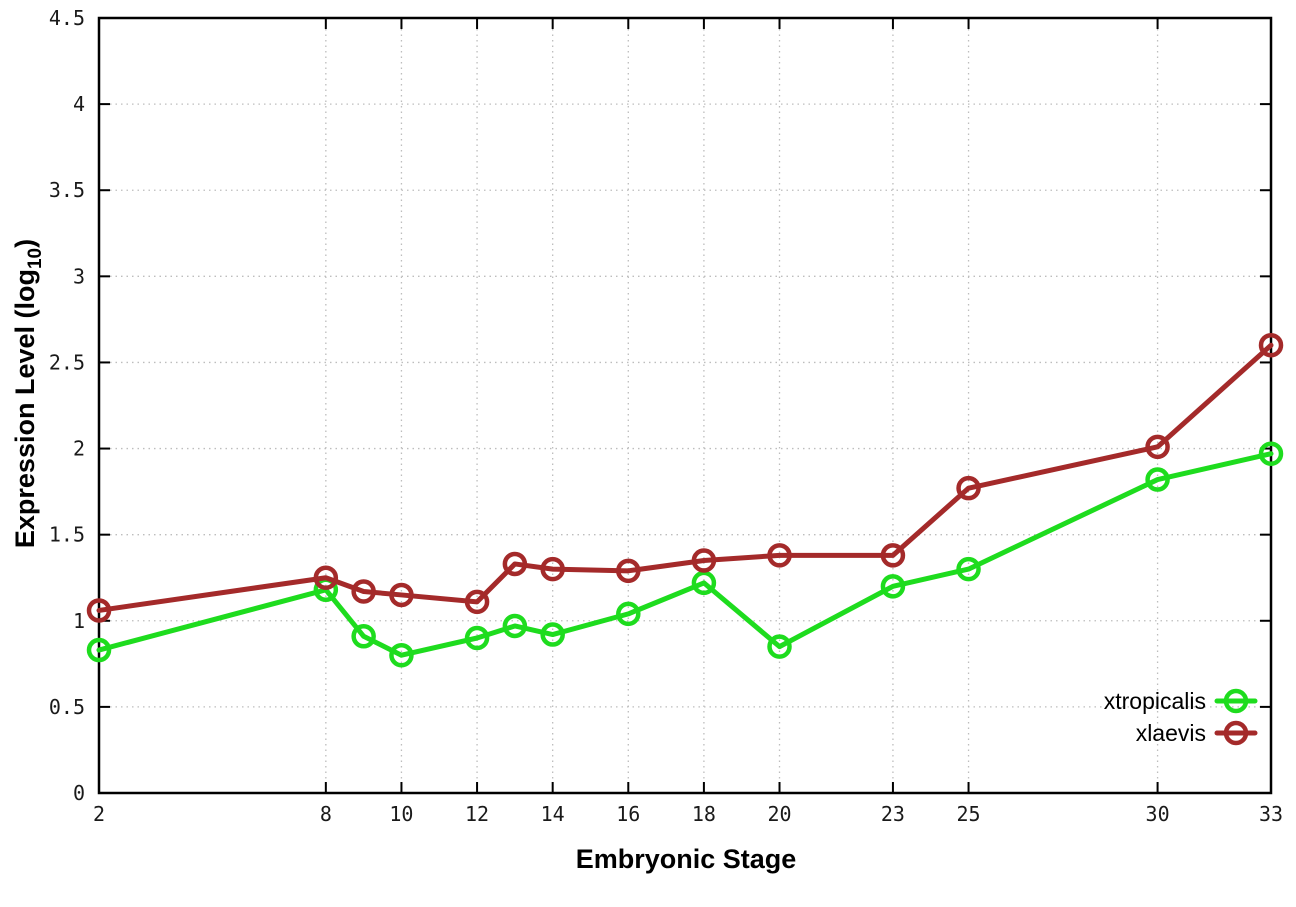 The width and height of the screenshot is (1296, 907). What do you see at coordinates (79, 276) in the screenshot?
I see `y-tick-label-3: 3` at bounding box center [79, 276].